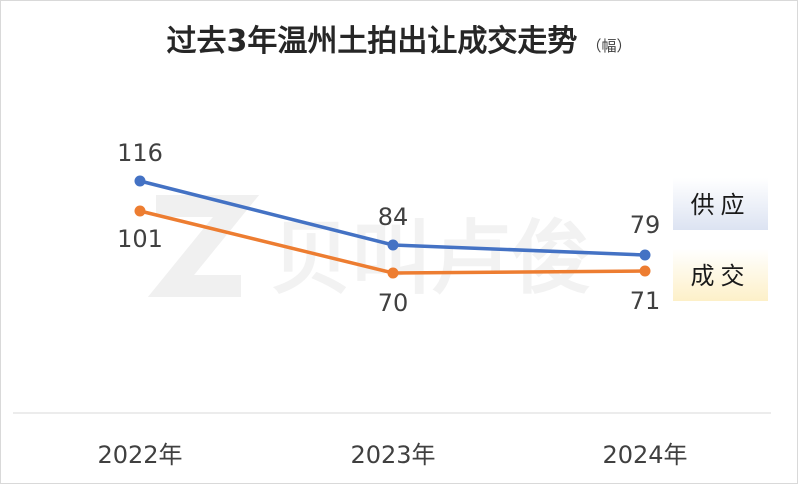  Describe the element at coordinates (645, 225) in the screenshot. I see `data-label: 79` at that location.